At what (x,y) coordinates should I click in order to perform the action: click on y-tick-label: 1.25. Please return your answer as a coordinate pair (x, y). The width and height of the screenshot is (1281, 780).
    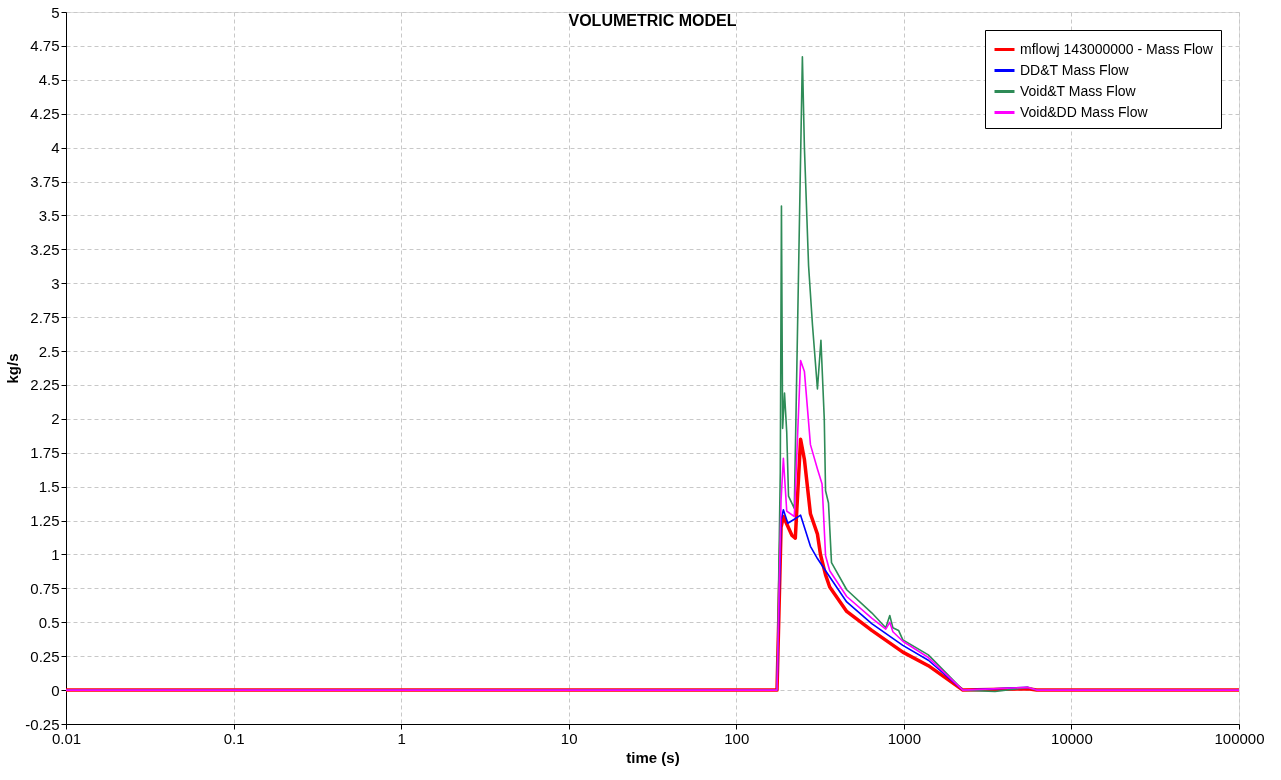
    Looking at the image, I should click on (45, 521).